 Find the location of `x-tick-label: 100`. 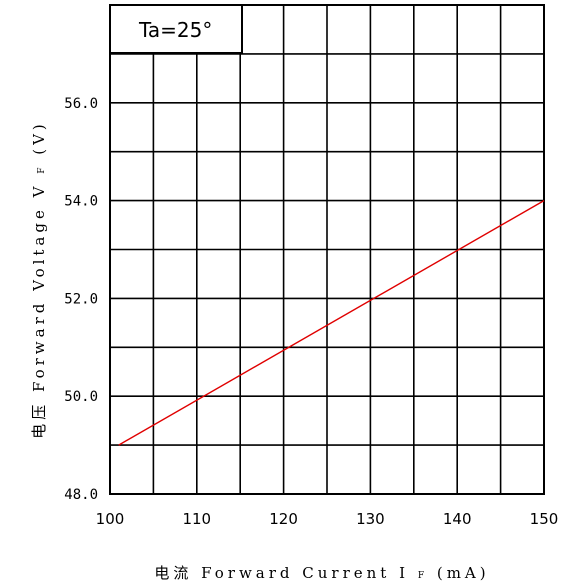

x-tick-label: 100 is located at coordinates (110, 519).